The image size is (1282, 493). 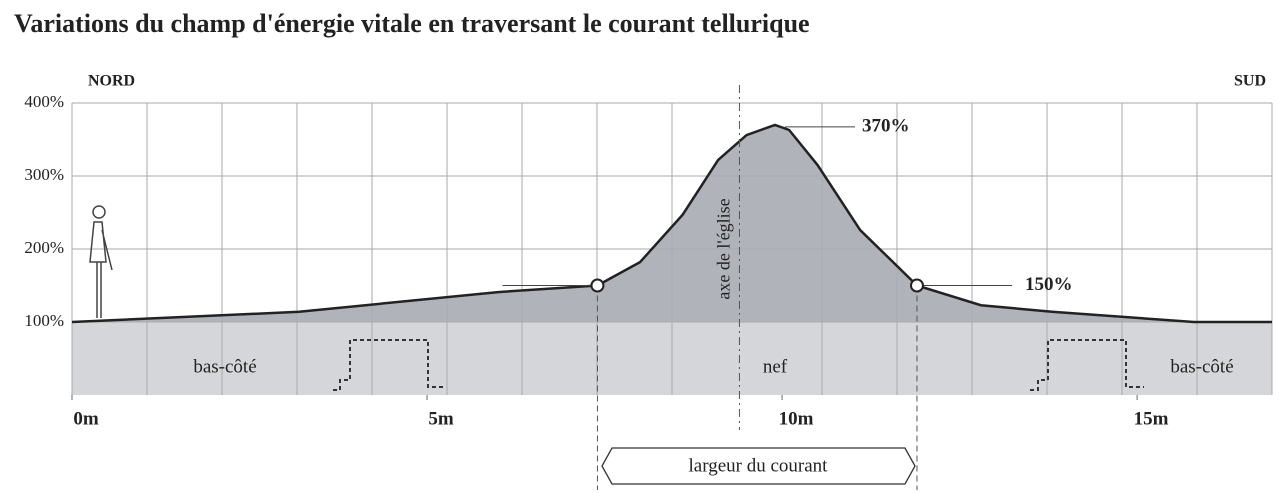 I want to click on y-tick-label: 200%, so click(x=44, y=247).